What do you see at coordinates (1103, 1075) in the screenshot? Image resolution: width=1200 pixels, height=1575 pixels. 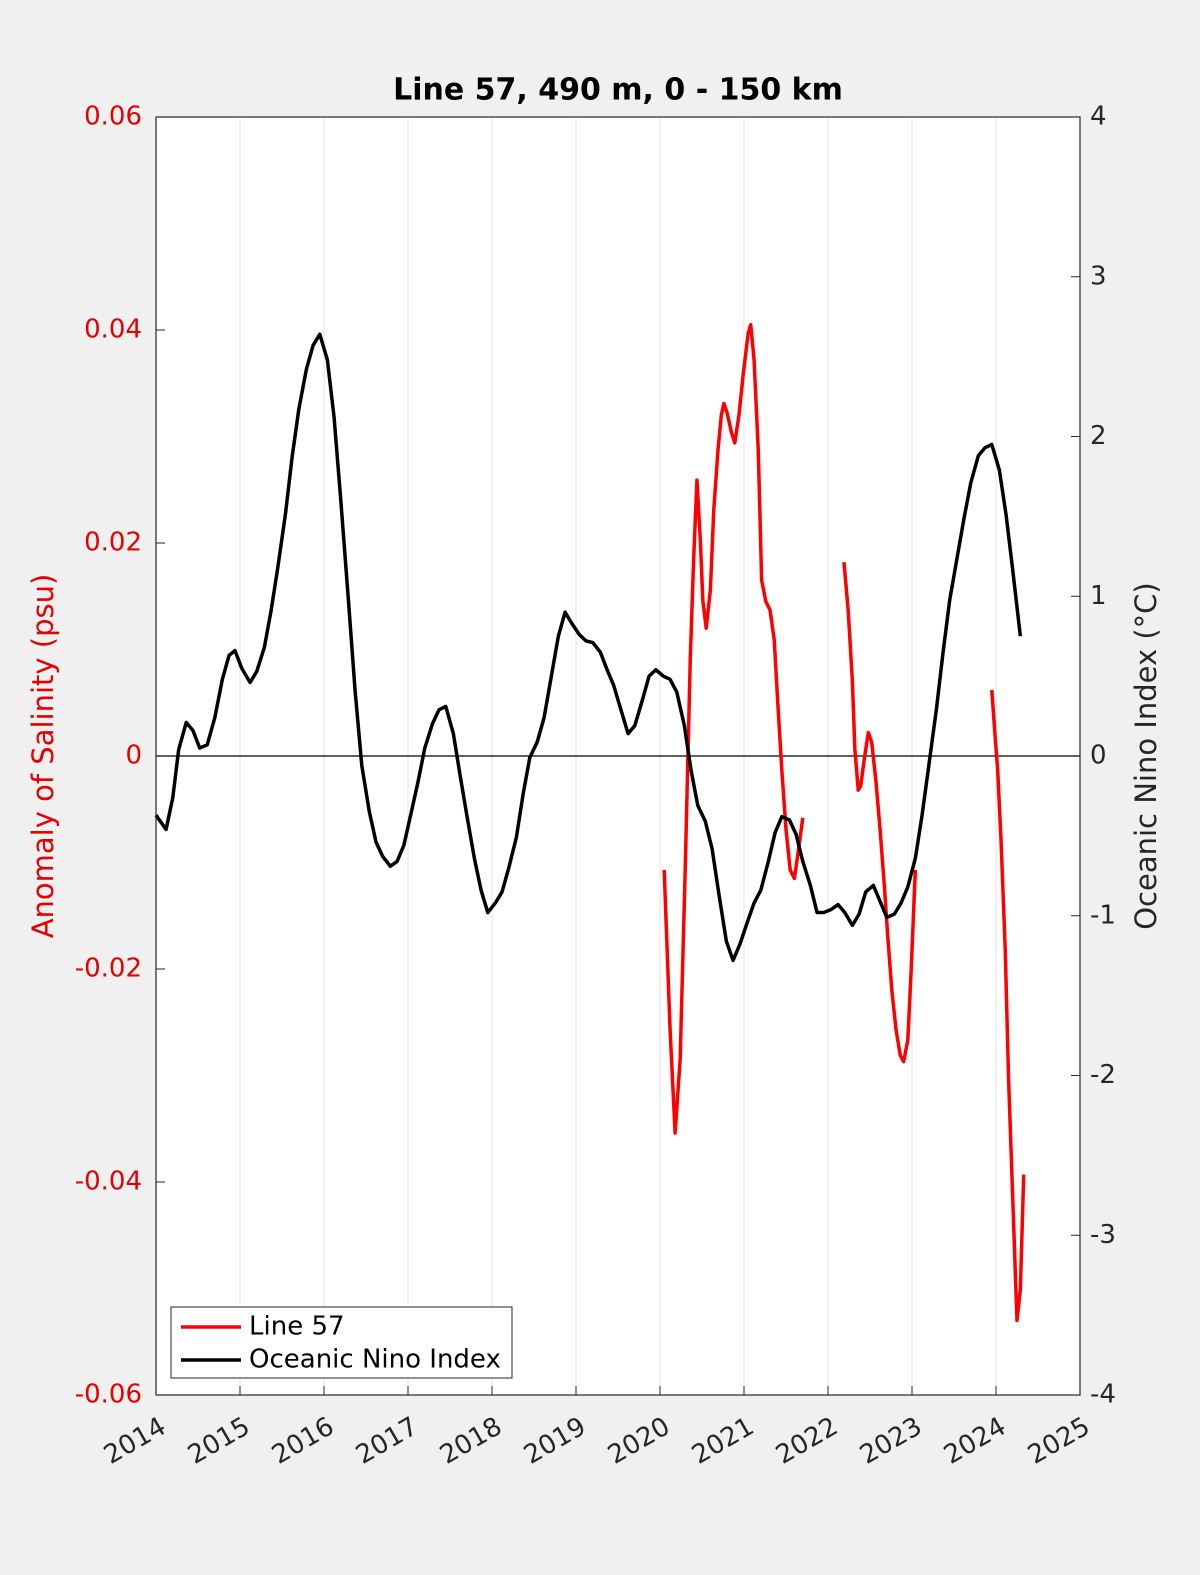 I see `y2-tick-label: -2` at bounding box center [1103, 1075].